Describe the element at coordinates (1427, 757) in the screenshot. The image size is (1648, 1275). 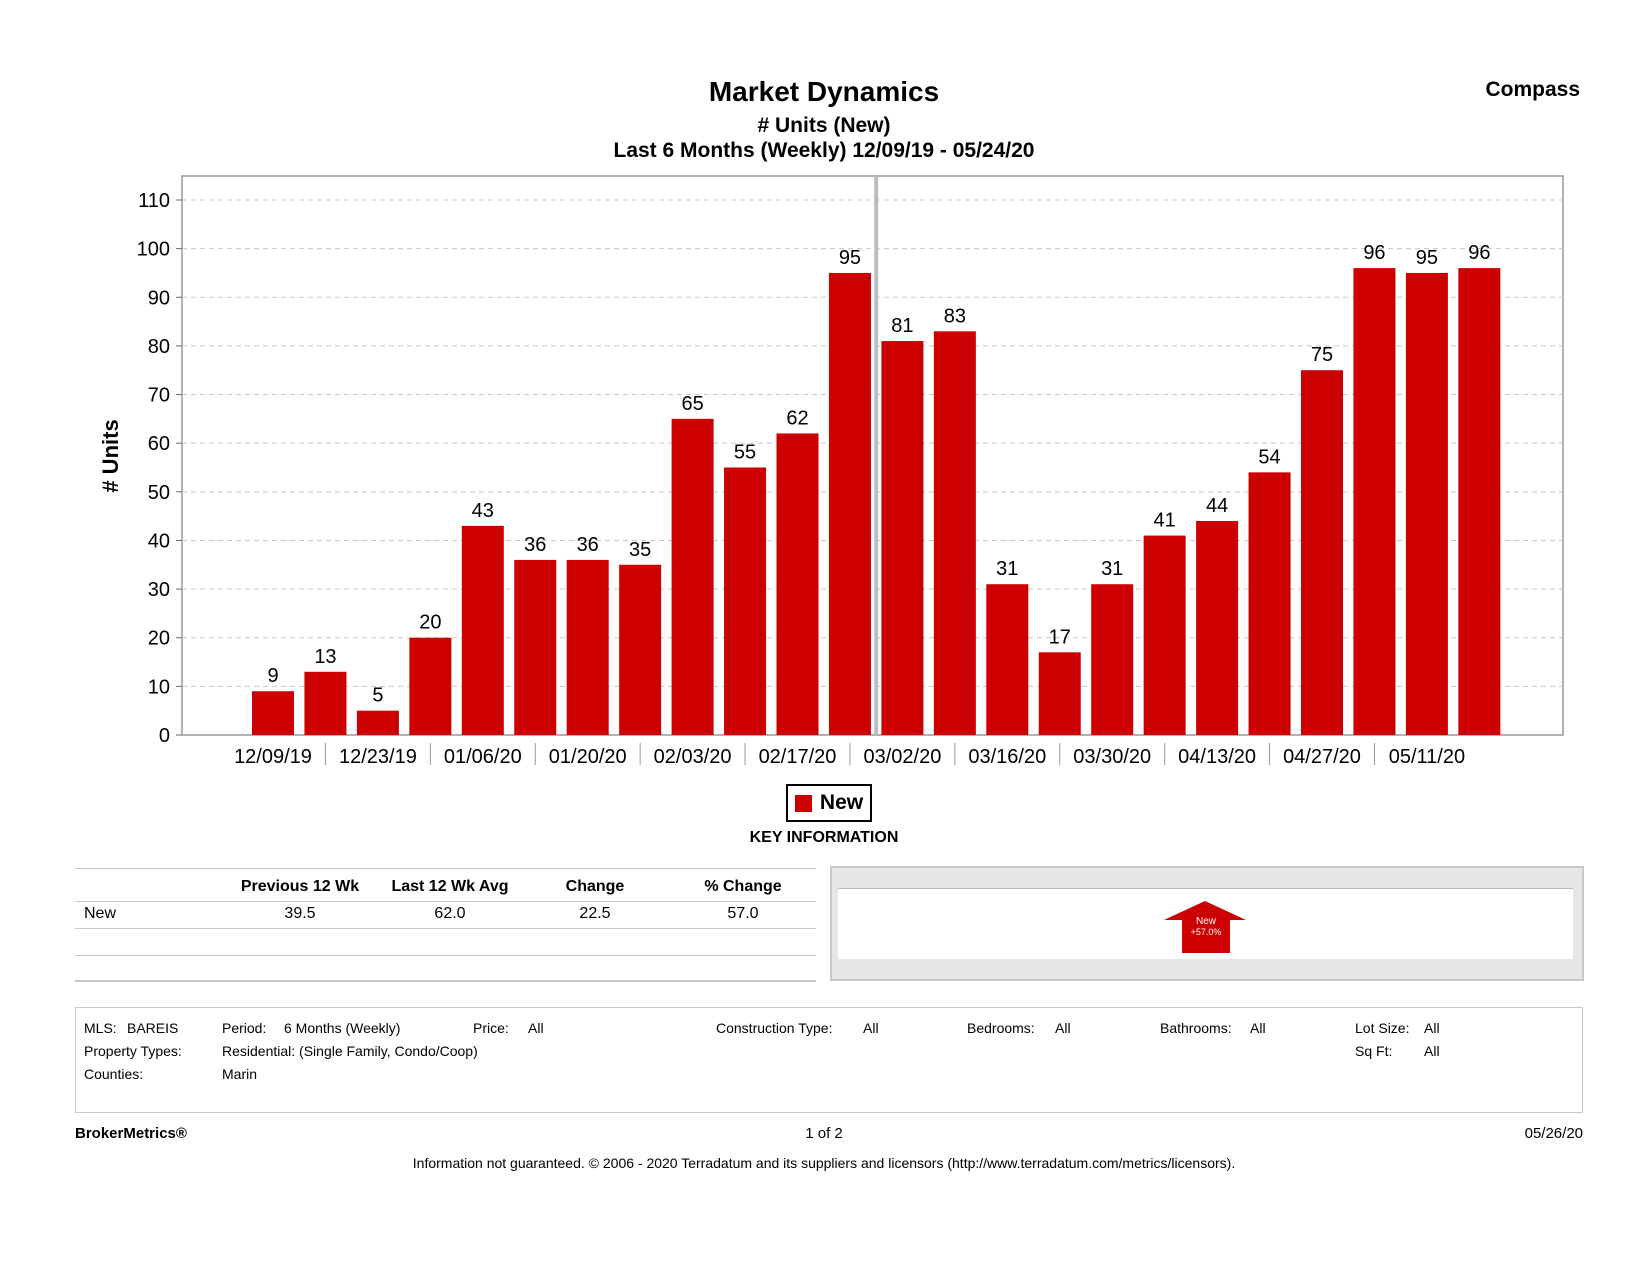
I see `x-tick-label: 05/11/20` at that location.